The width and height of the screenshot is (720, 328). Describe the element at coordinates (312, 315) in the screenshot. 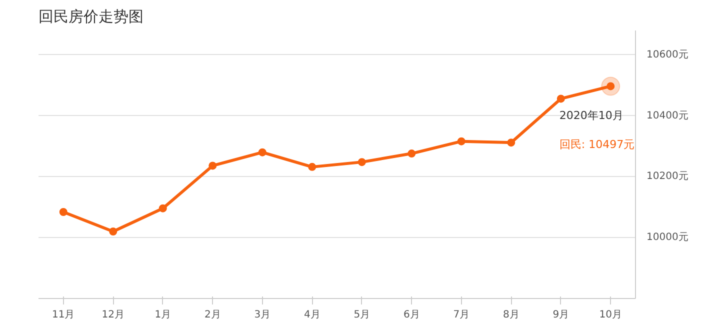

I see `x-tick-label: 4月` at that location.